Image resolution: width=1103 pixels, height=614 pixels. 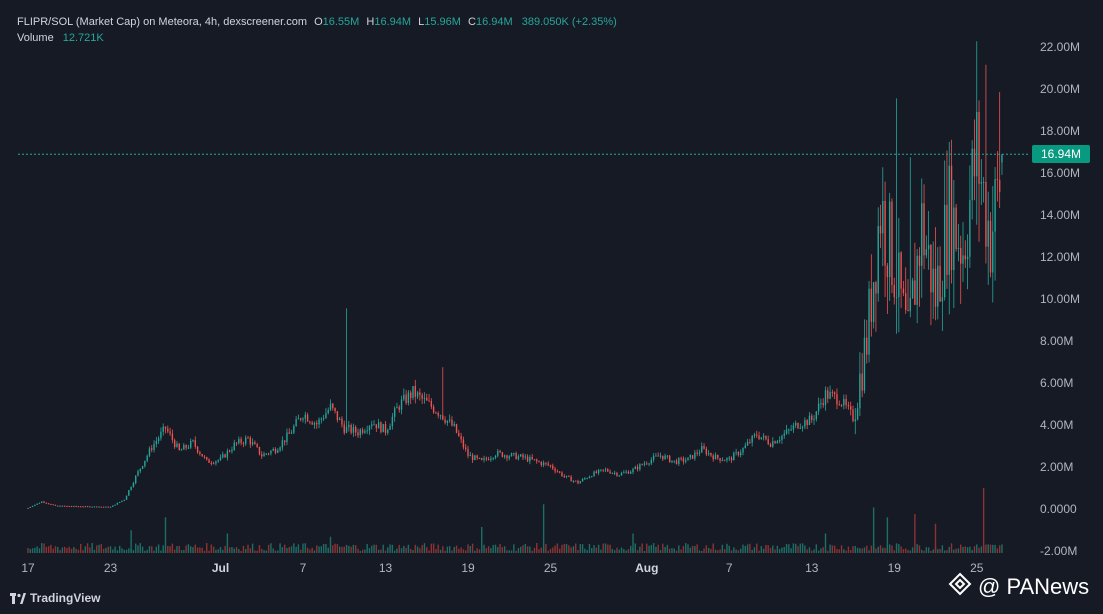 I want to click on tradingview-brand: TradingView, so click(x=55, y=598).